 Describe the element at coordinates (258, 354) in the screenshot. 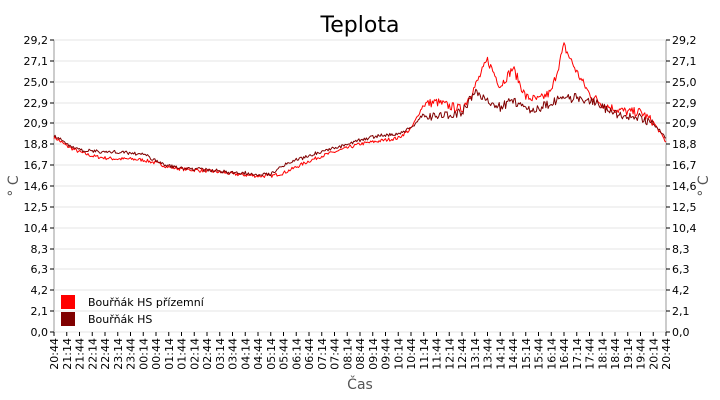

I see `x-tick-label: 04:44` at that location.